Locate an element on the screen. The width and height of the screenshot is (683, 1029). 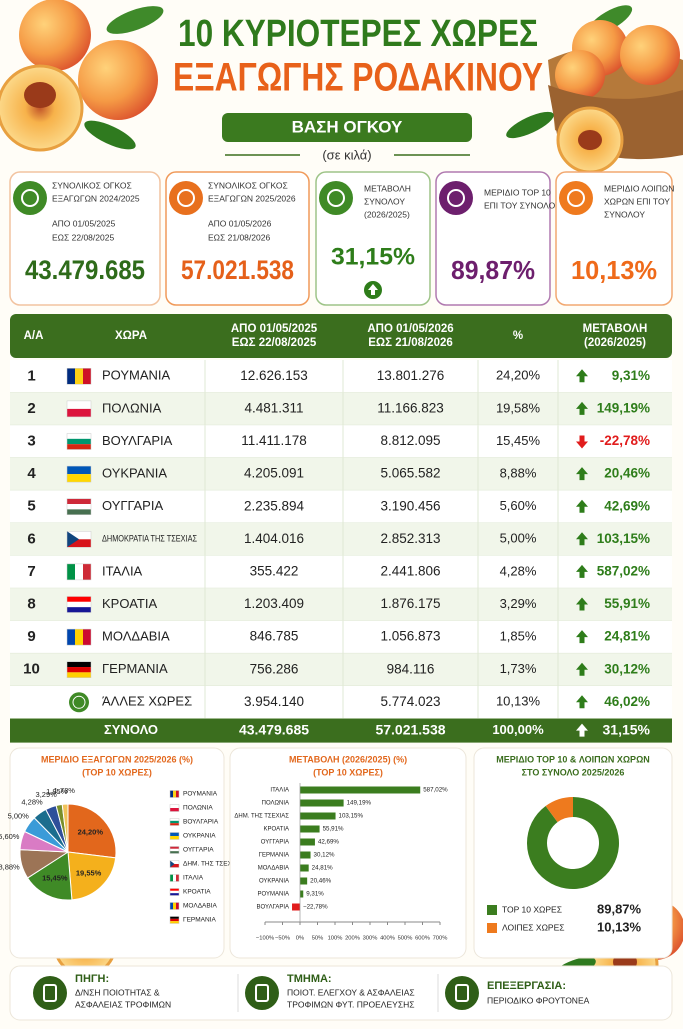
value-2026: 1.876.175 is located at coordinates (410, 603).